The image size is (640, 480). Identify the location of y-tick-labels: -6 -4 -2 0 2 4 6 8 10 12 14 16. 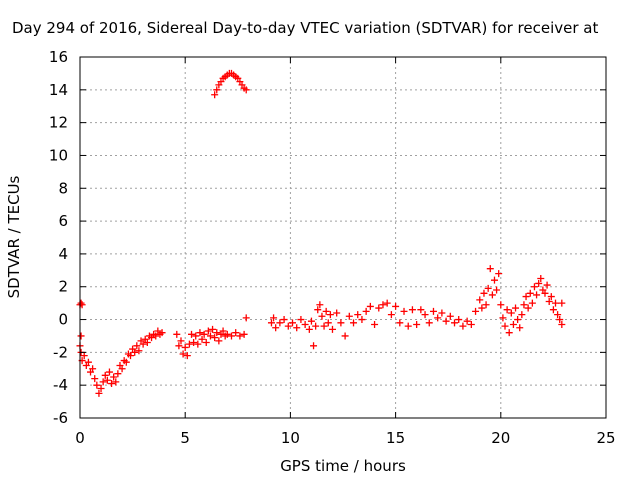
(58, 237).